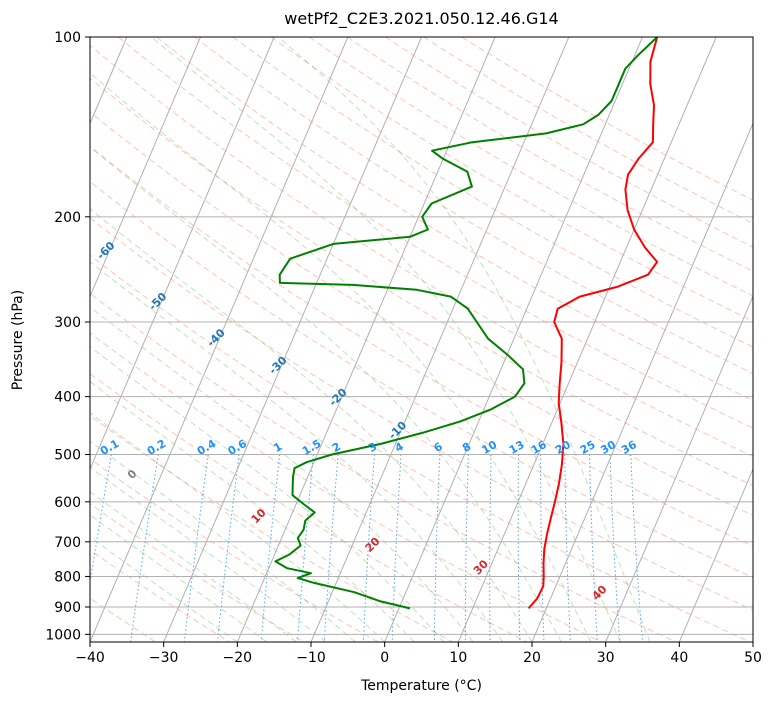 Image resolution: width=775 pixels, height=708 pixels. Describe the element at coordinates (593, 323) in the screenshot. I see `temperature-profile-line` at that location.